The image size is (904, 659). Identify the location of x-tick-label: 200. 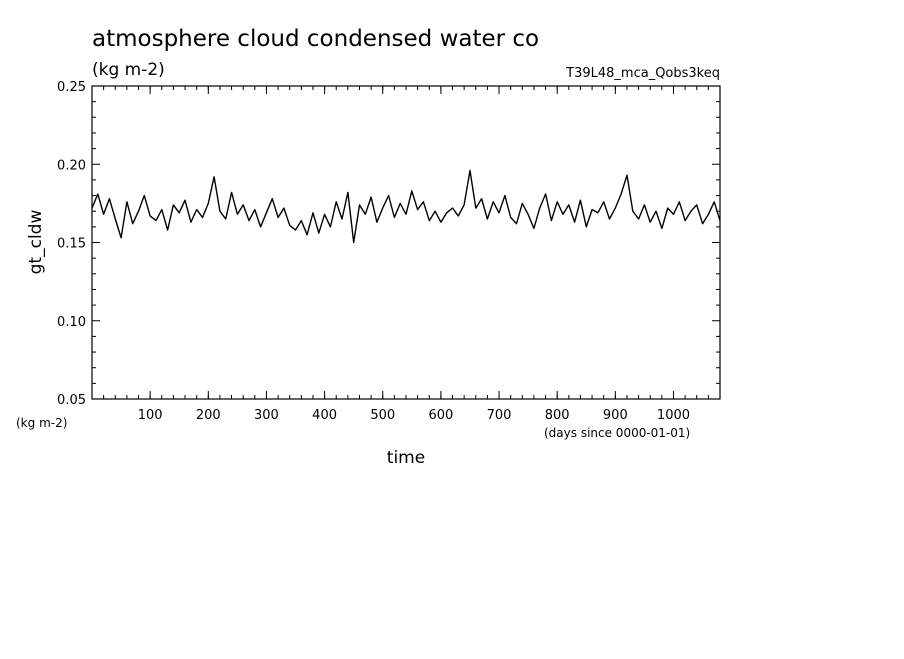
(208, 415).